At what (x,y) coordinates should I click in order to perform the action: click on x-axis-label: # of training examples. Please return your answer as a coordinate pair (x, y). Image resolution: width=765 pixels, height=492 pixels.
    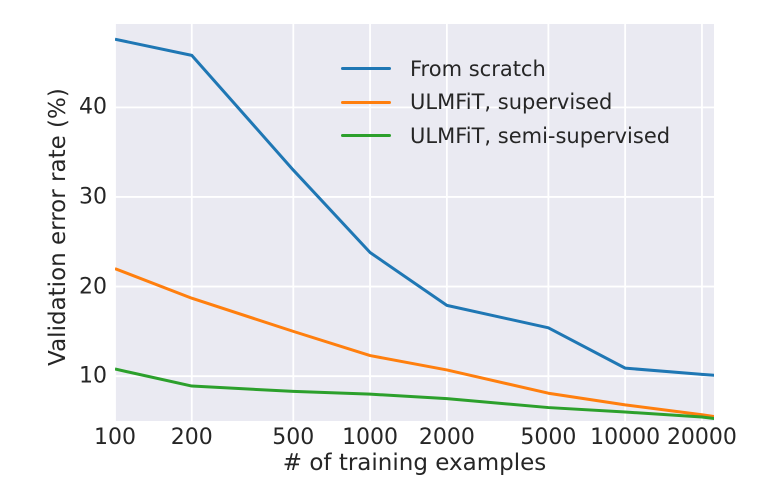
    Looking at the image, I should click on (414, 463).